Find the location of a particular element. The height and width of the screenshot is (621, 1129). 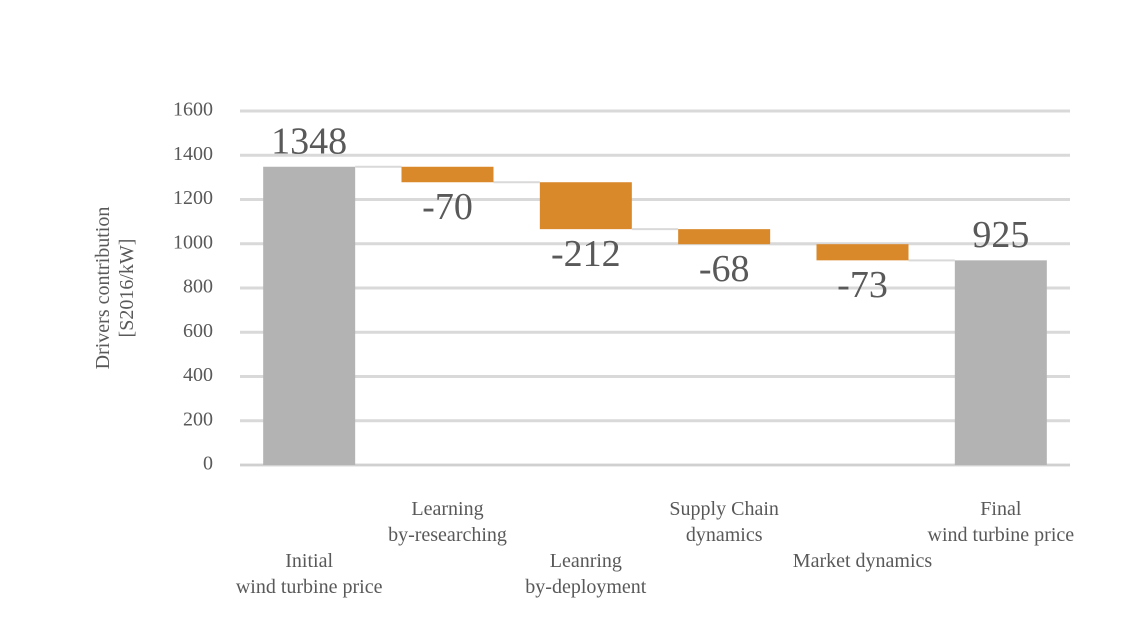

data-label: -212 is located at coordinates (586, 254).